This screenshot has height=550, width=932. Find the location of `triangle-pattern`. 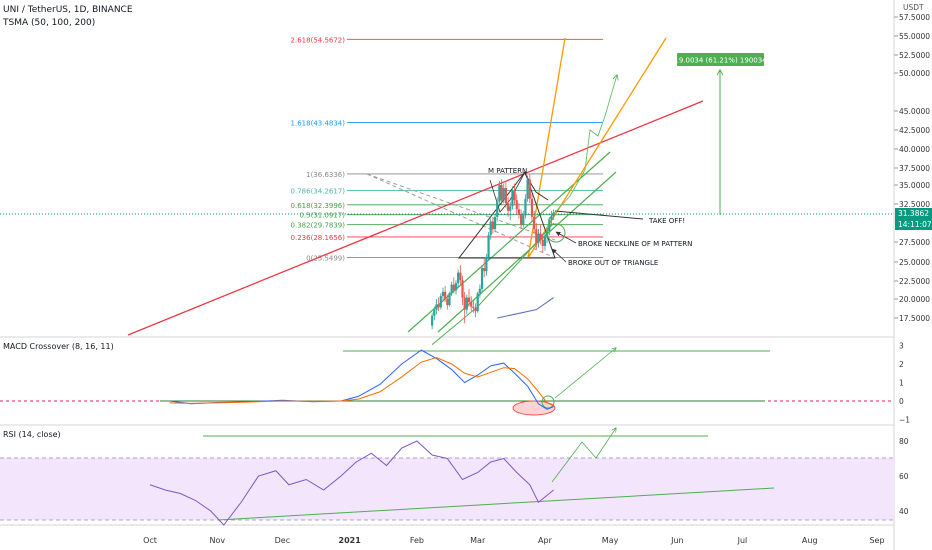

triangle-pattern is located at coordinates (506, 214).